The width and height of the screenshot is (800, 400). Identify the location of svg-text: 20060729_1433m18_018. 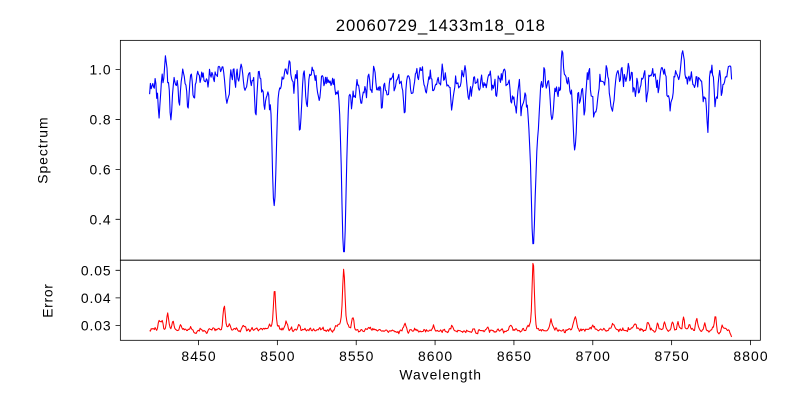
(441, 25).